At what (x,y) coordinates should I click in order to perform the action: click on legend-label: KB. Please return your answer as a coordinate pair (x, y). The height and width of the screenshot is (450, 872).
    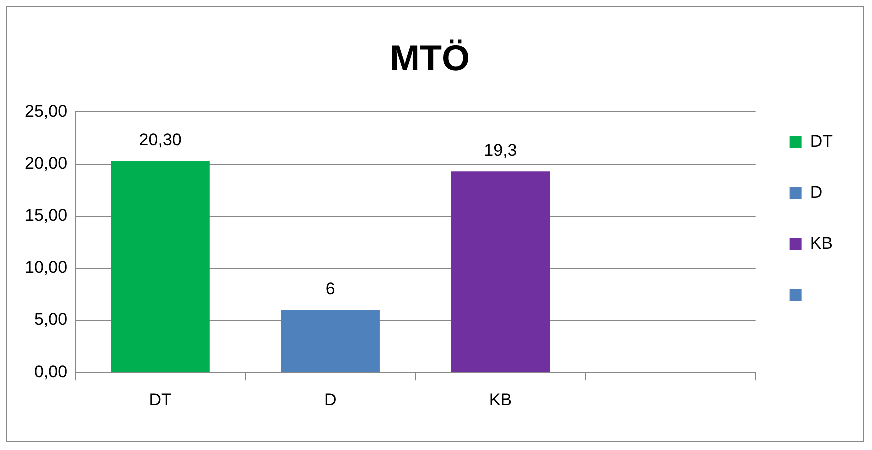
    Looking at the image, I should click on (822, 244).